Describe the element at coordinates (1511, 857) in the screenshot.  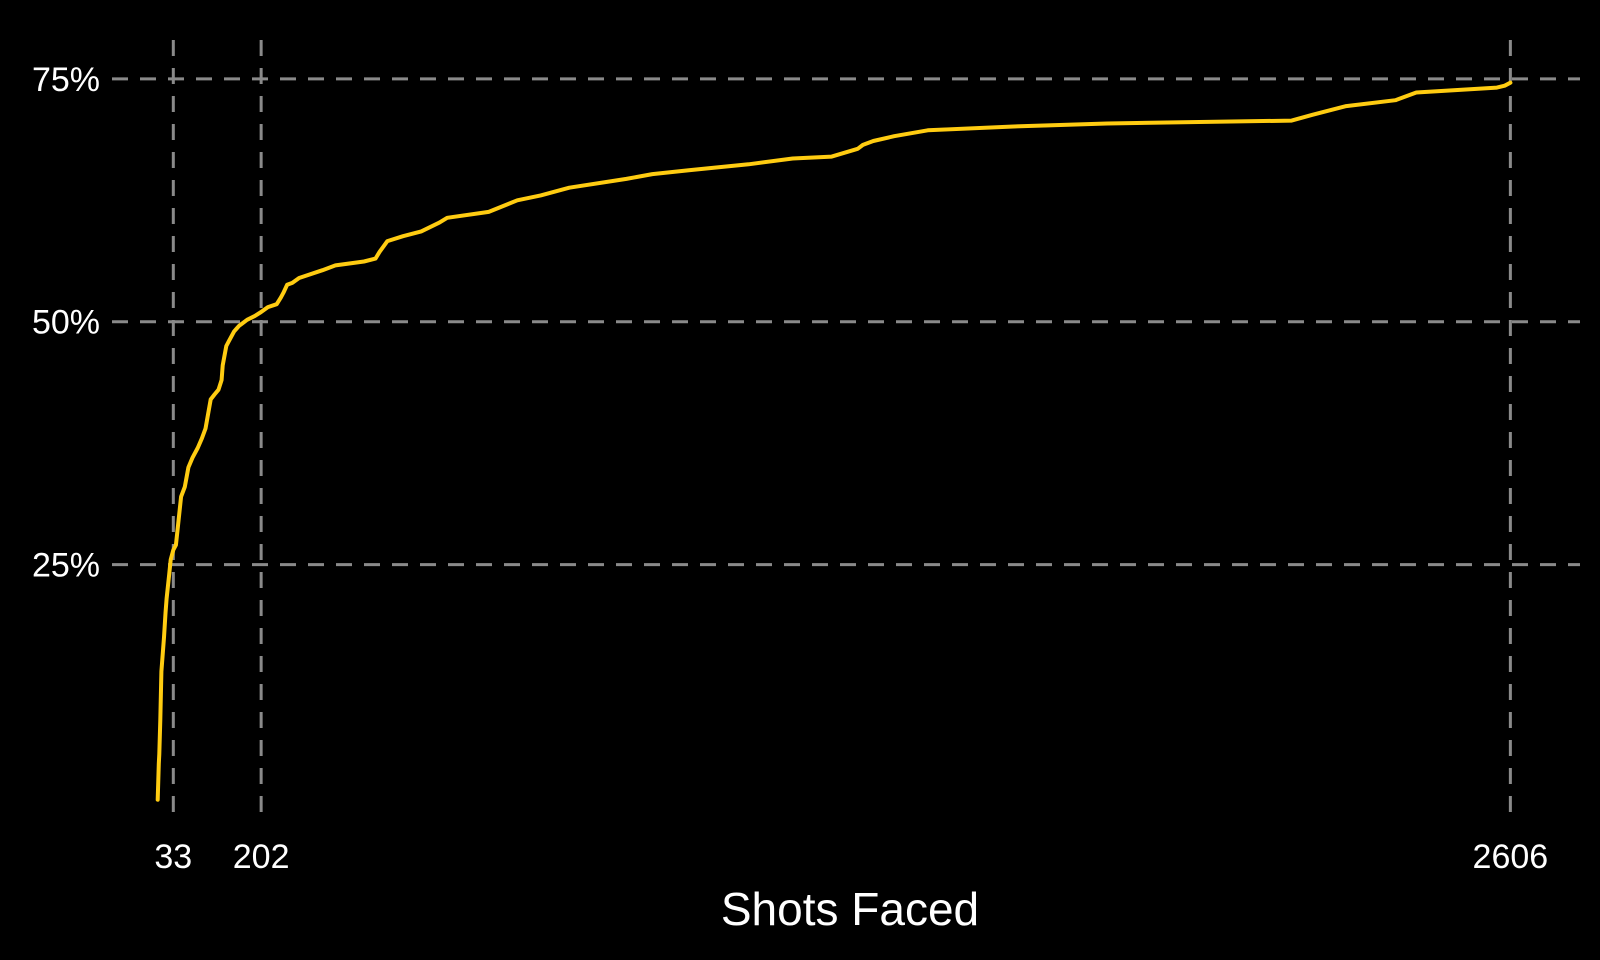
I see `x-tick-label: 2606` at that location.